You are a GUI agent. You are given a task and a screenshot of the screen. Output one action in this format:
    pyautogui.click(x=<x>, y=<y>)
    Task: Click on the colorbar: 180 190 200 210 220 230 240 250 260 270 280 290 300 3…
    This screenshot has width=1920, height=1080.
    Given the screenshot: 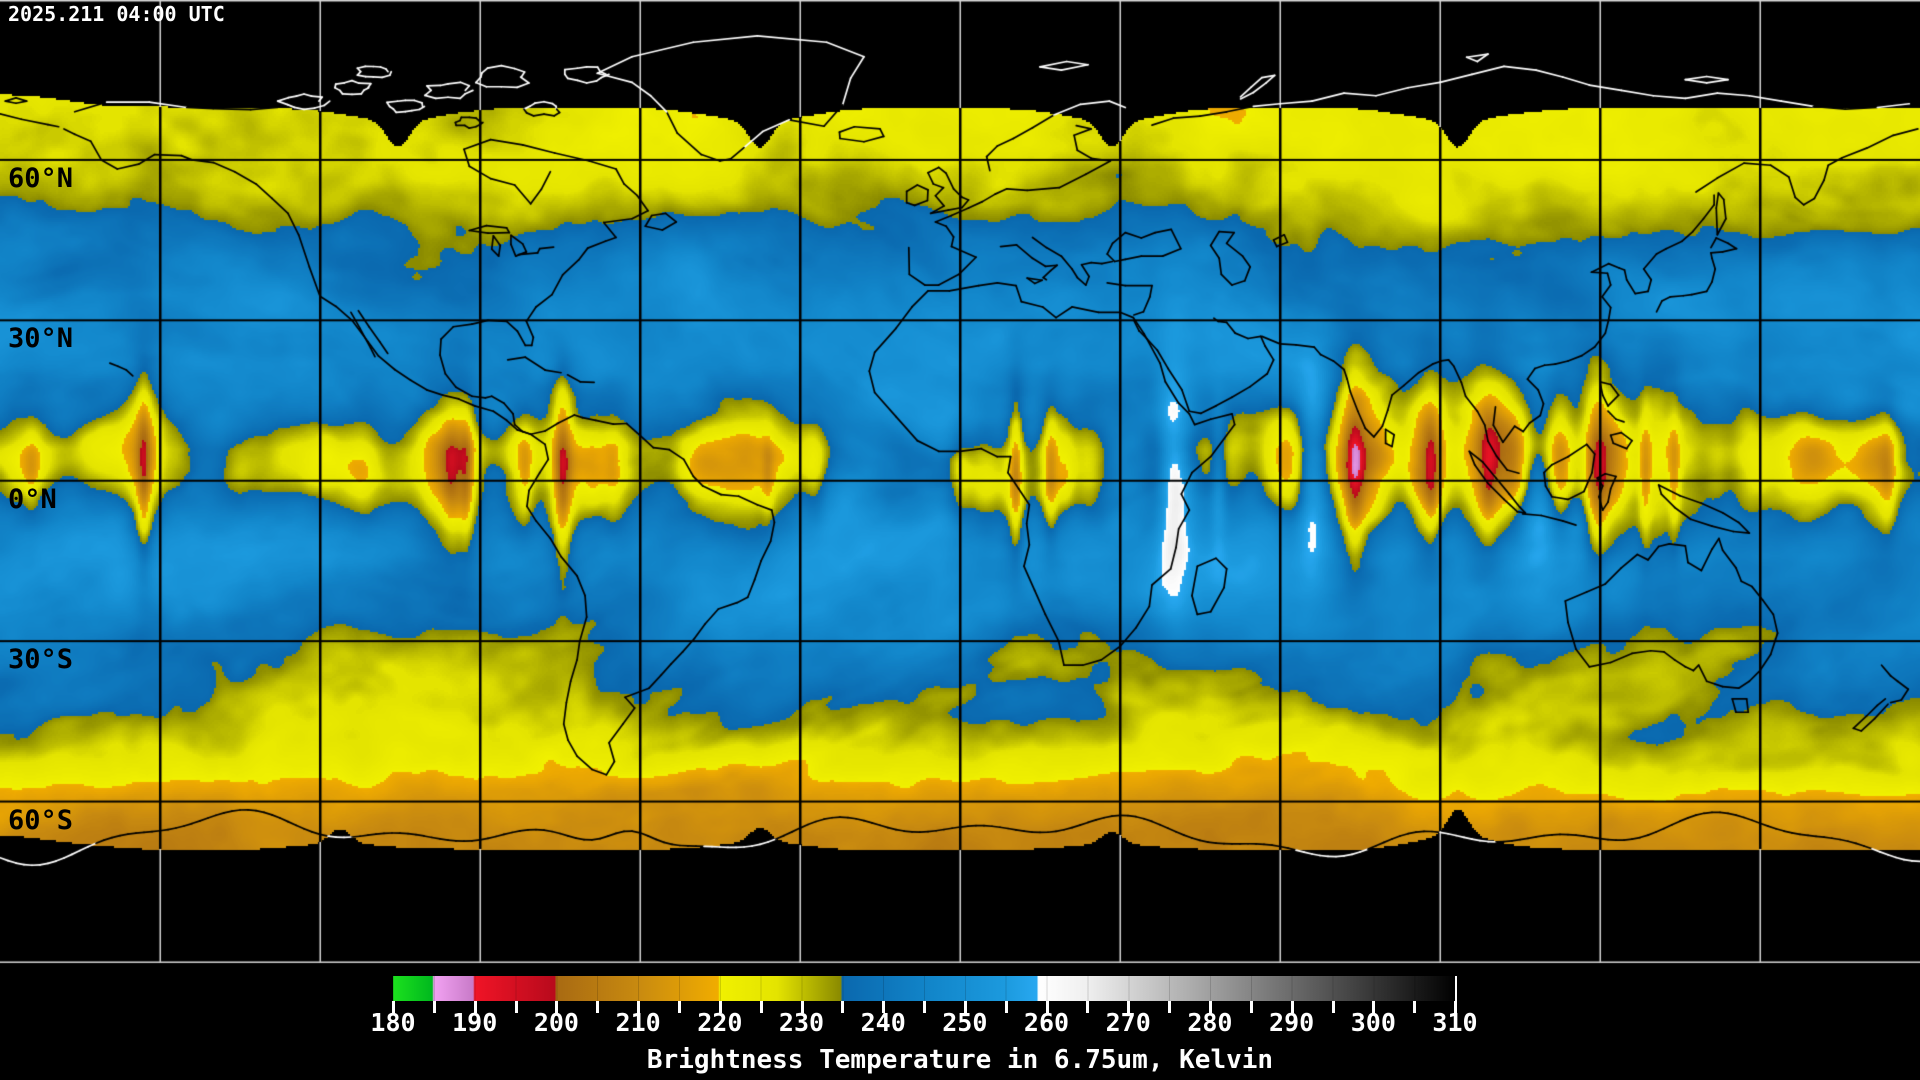 What is the action you would take?
    pyautogui.click(x=924, y=1005)
    